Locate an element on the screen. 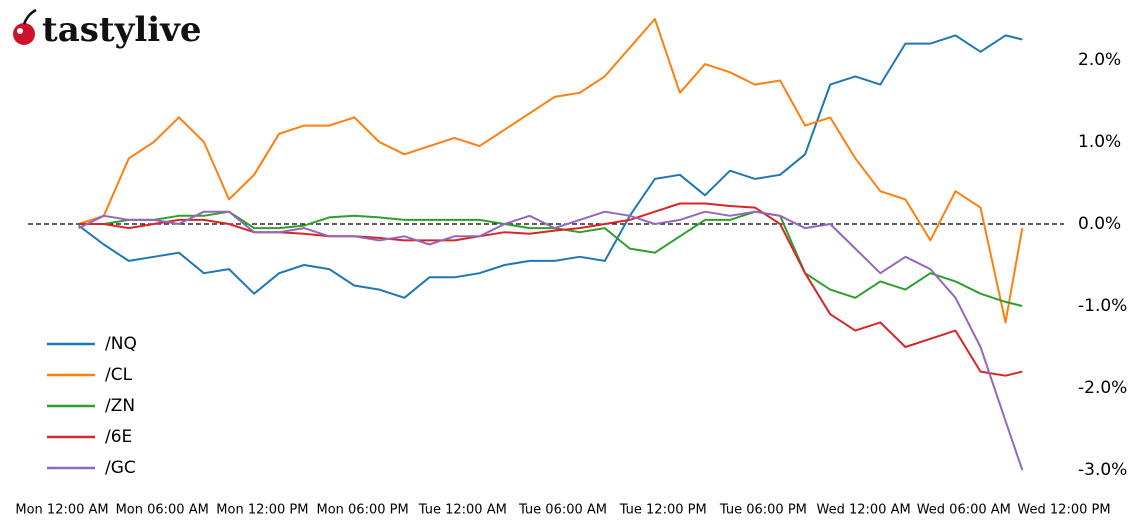  x-tick-label: Tue 06:00 PM is located at coordinates (763, 510).